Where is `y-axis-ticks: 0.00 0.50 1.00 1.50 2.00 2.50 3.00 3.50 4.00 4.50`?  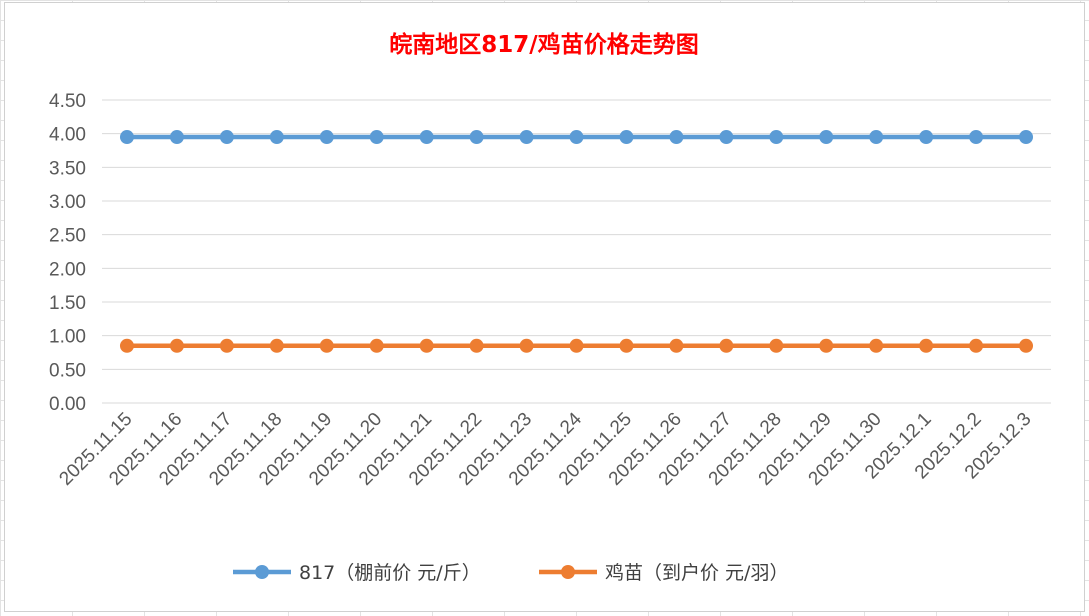 y-axis-ticks: 0.00 0.50 1.00 1.50 2.00 2.50 3.00 3.50 4.00 4.50 is located at coordinates (67, 253).